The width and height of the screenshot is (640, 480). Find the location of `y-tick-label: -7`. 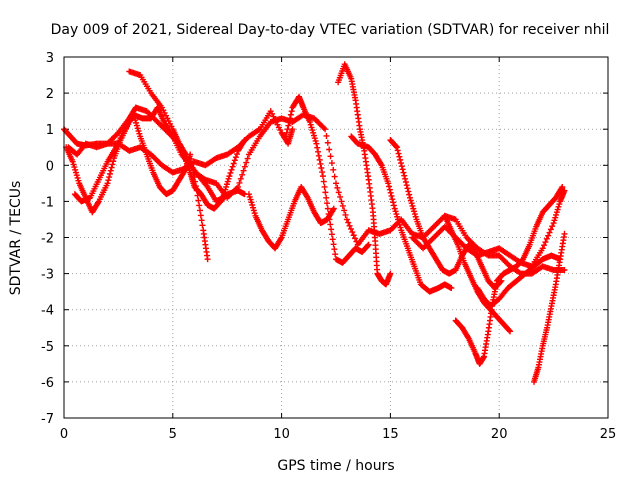

y-tick-label: -7 is located at coordinates (47, 419).